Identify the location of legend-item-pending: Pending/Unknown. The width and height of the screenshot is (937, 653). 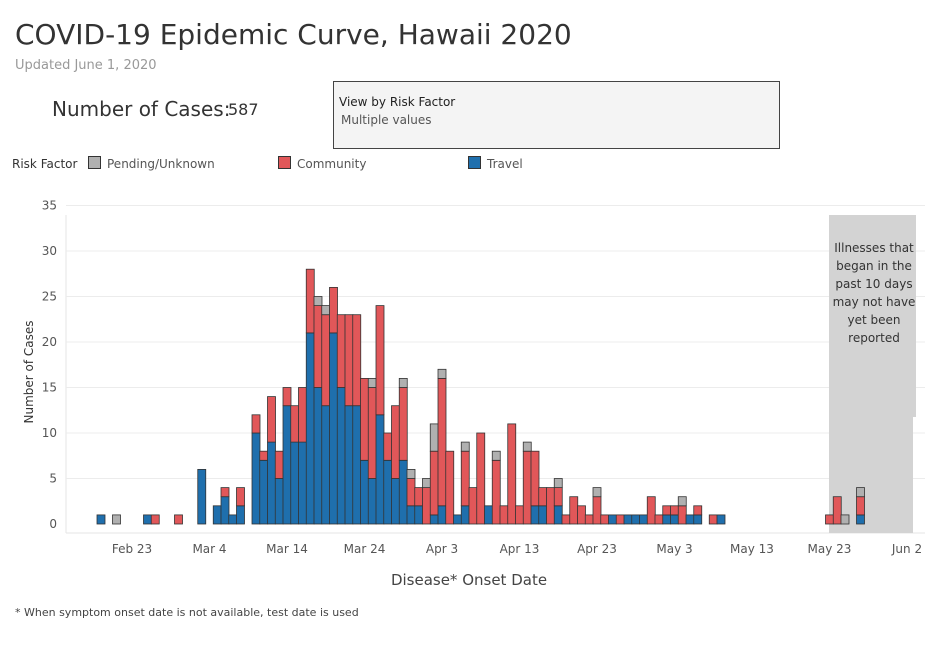
(151, 163).